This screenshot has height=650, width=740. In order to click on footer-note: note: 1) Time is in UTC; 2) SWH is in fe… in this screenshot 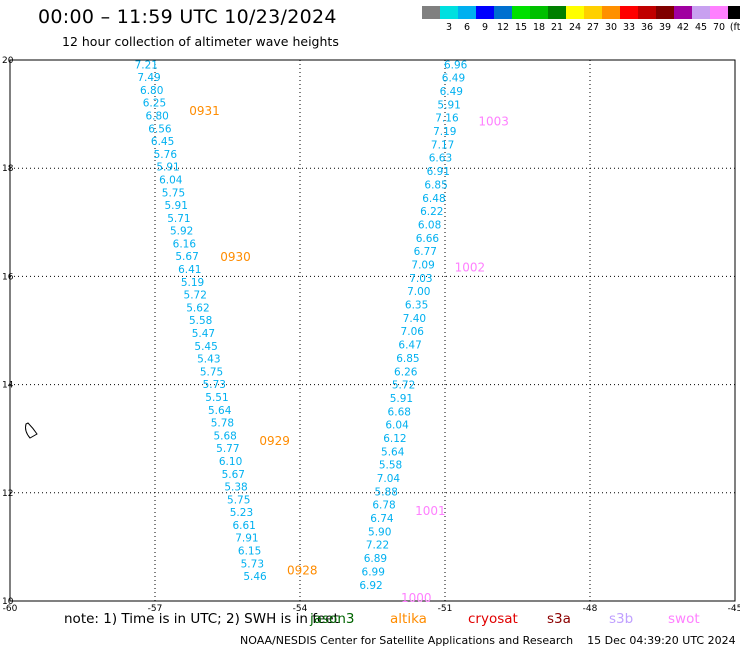, I will do `click(370, 620)`.